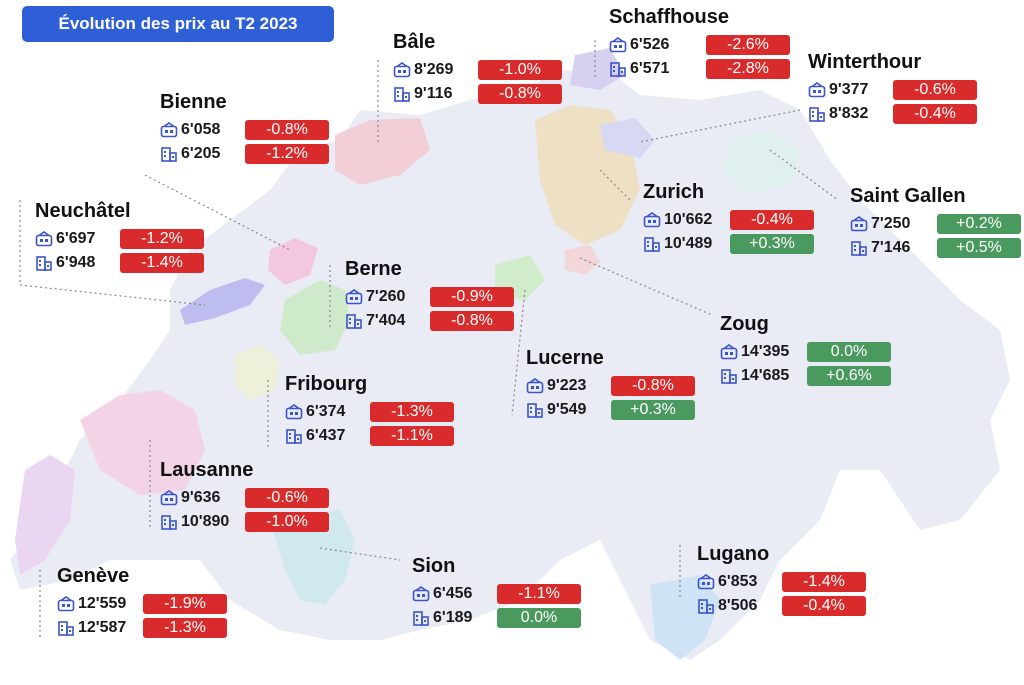  What do you see at coordinates (102, 603) in the screenshot?
I see `apartment-price: 12'559` at bounding box center [102, 603].